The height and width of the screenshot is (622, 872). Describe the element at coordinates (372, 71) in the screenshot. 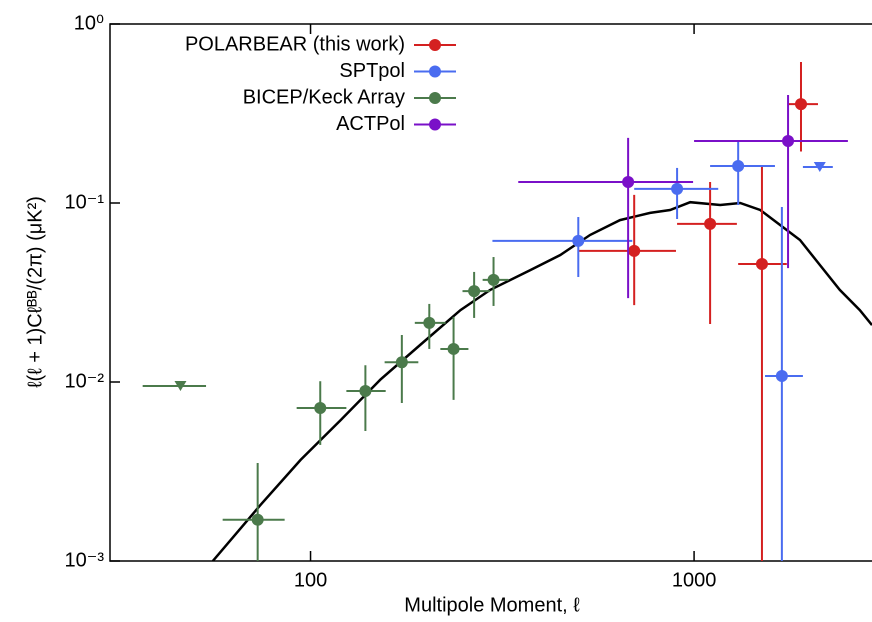

I see `legend-label: SPTpol` at that location.